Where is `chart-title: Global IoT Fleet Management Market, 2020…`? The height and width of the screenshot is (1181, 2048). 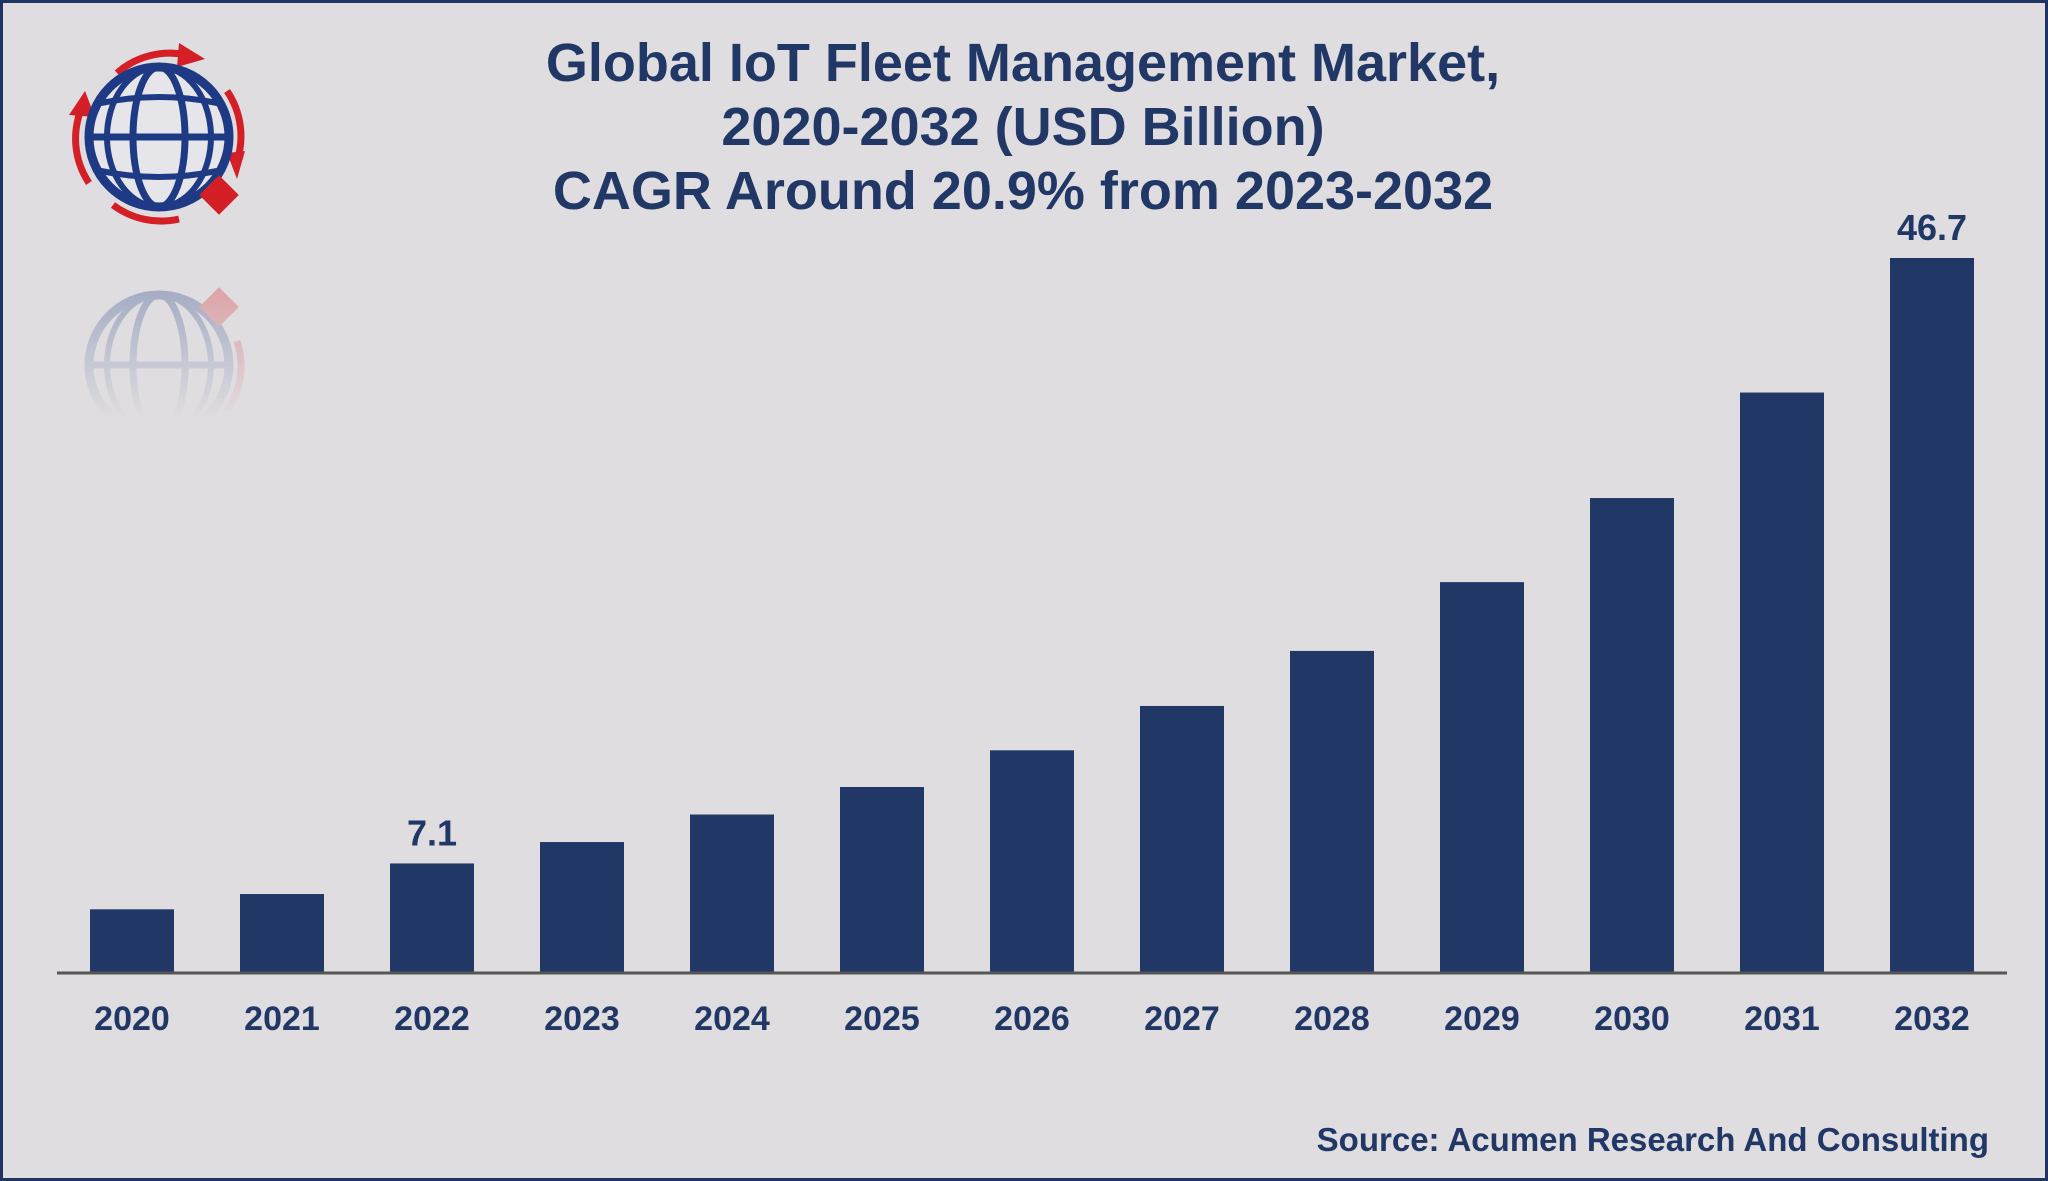
chart-title: Global IoT Fleet Management Market, 2020… is located at coordinates (1023, 127).